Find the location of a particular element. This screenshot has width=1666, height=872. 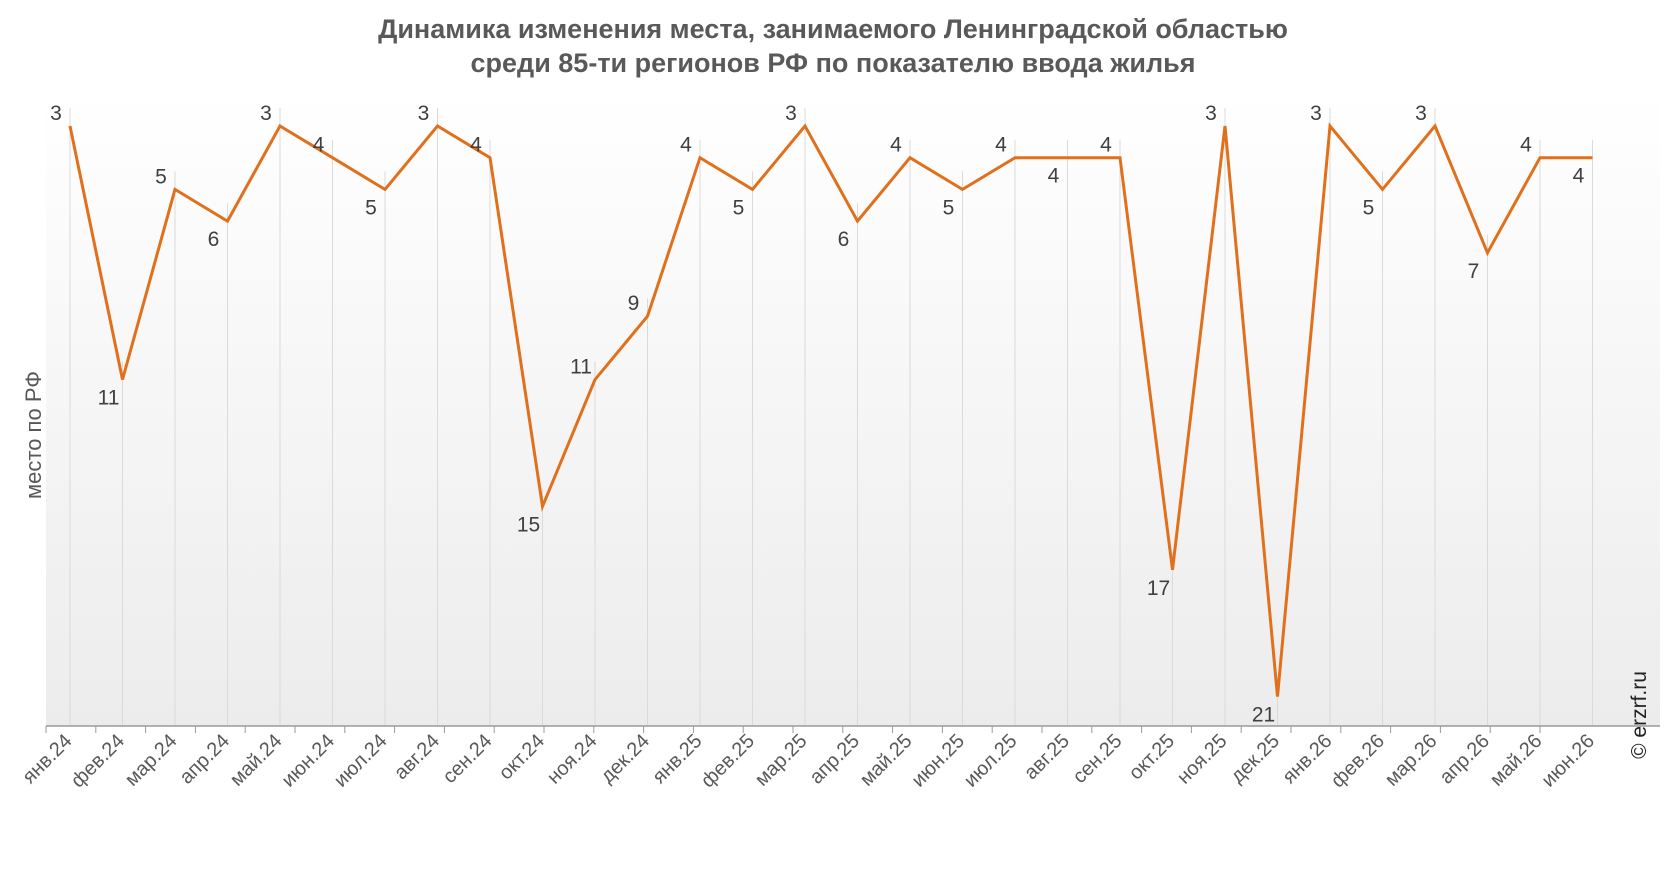

x-tick-label: апр.26 is located at coordinates (1464, 759).